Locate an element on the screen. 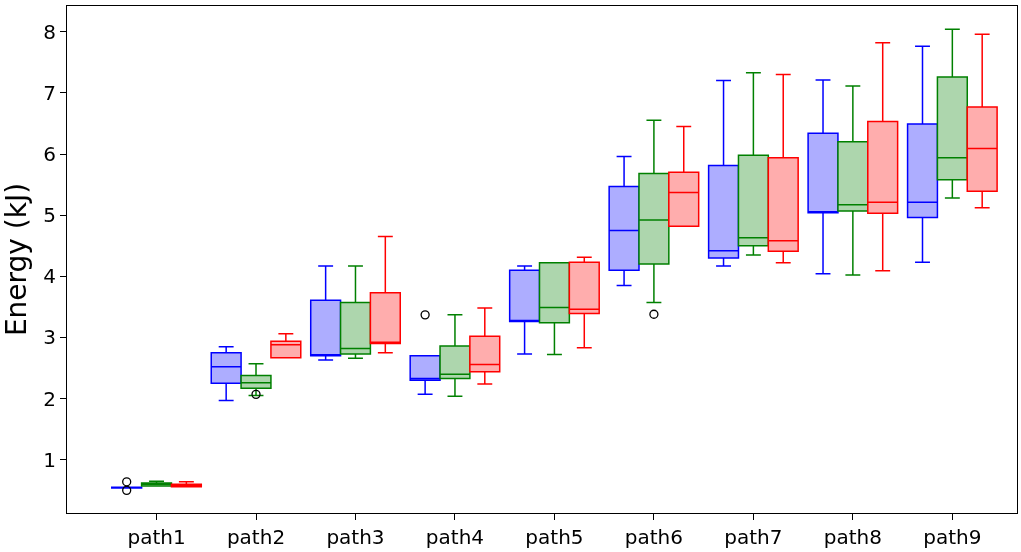 This screenshot has width=1021, height=552. x-tick-label: path6 is located at coordinates (654, 537).